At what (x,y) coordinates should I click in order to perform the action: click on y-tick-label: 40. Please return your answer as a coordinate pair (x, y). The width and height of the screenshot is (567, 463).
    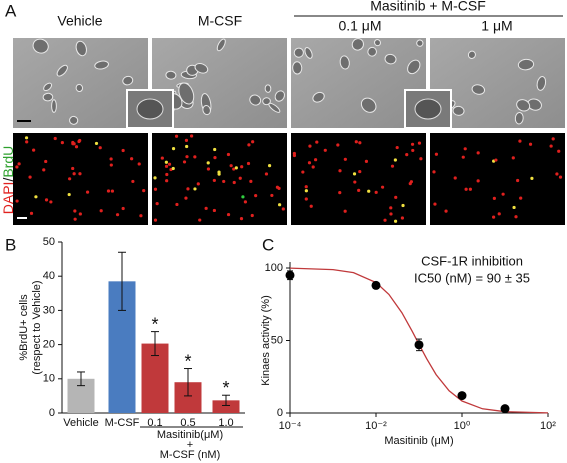
    Looking at the image, I should click on (49, 276).